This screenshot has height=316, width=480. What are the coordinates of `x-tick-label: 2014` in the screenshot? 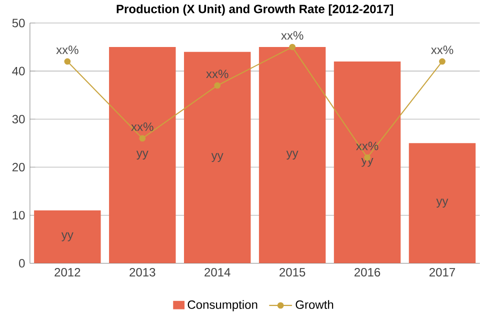 It's located at (217, 272).